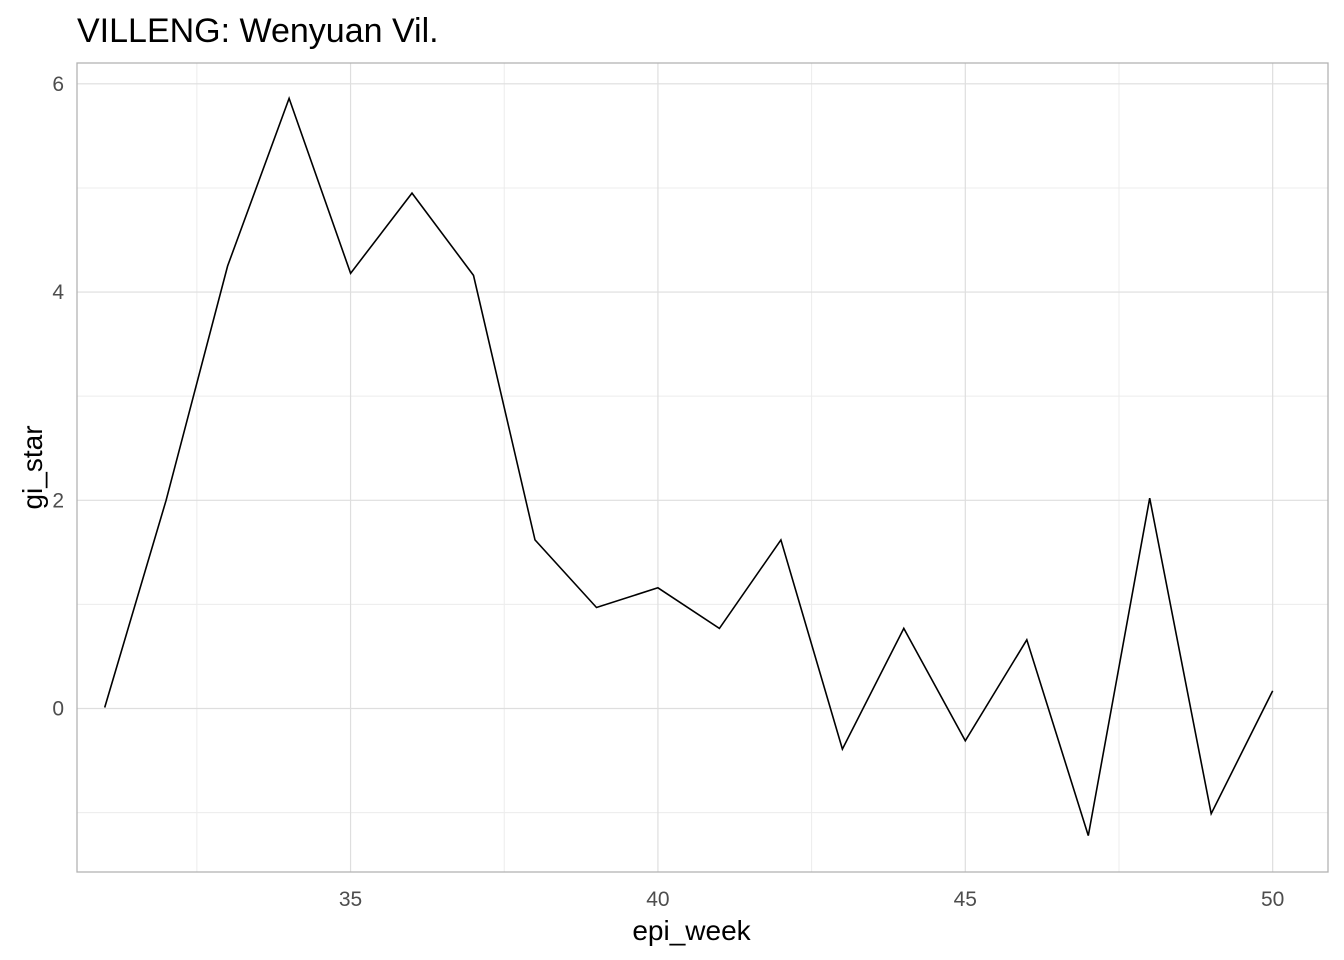 Image resolution: width=1344 pixels, height=960 pixels. I want to click on x-axis-tick-labels: 35 40 45 50, so click(811, 899).